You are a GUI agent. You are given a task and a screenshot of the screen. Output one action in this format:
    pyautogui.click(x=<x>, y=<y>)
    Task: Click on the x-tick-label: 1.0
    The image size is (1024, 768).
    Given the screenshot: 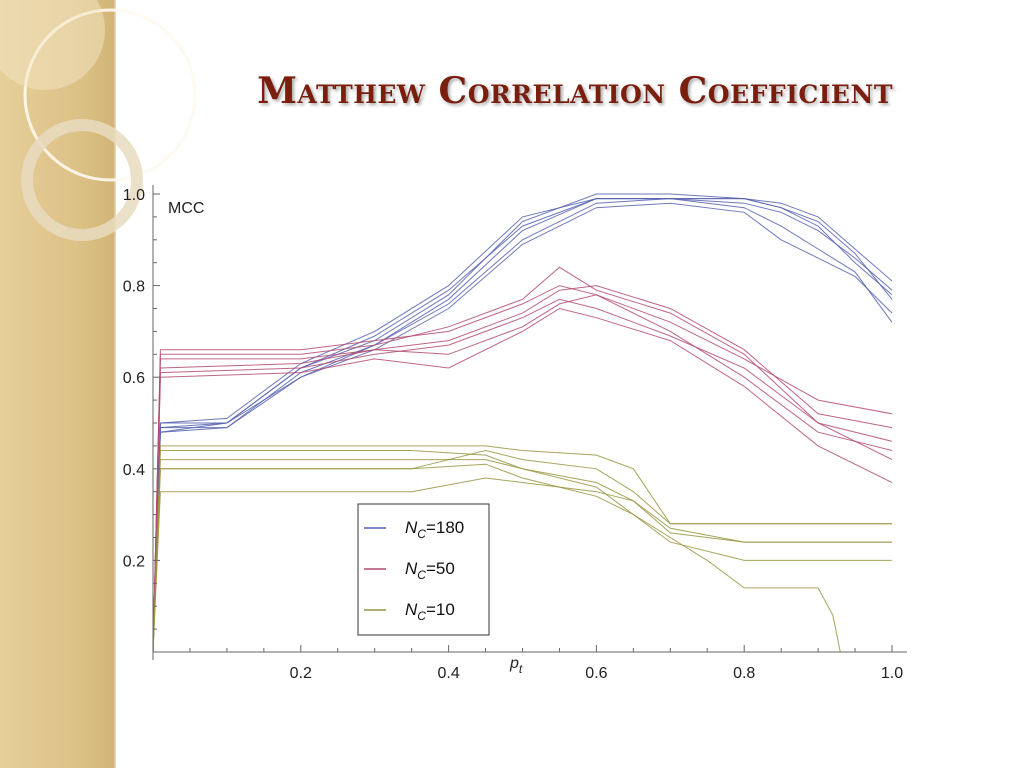 What is the action you would take?
    pyautogui.click(x=892, y=673)
    